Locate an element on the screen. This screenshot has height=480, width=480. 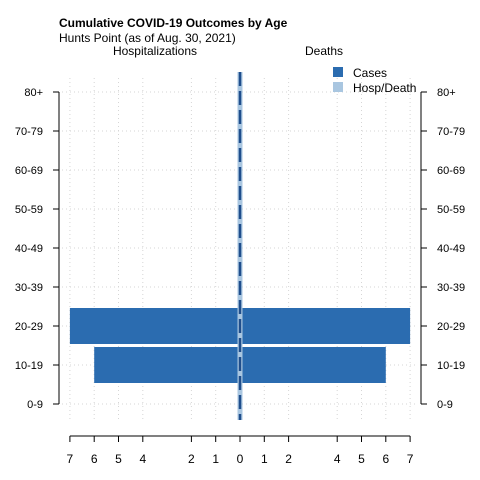
right-category-label: 80+ is located at coordinates (446, 93).